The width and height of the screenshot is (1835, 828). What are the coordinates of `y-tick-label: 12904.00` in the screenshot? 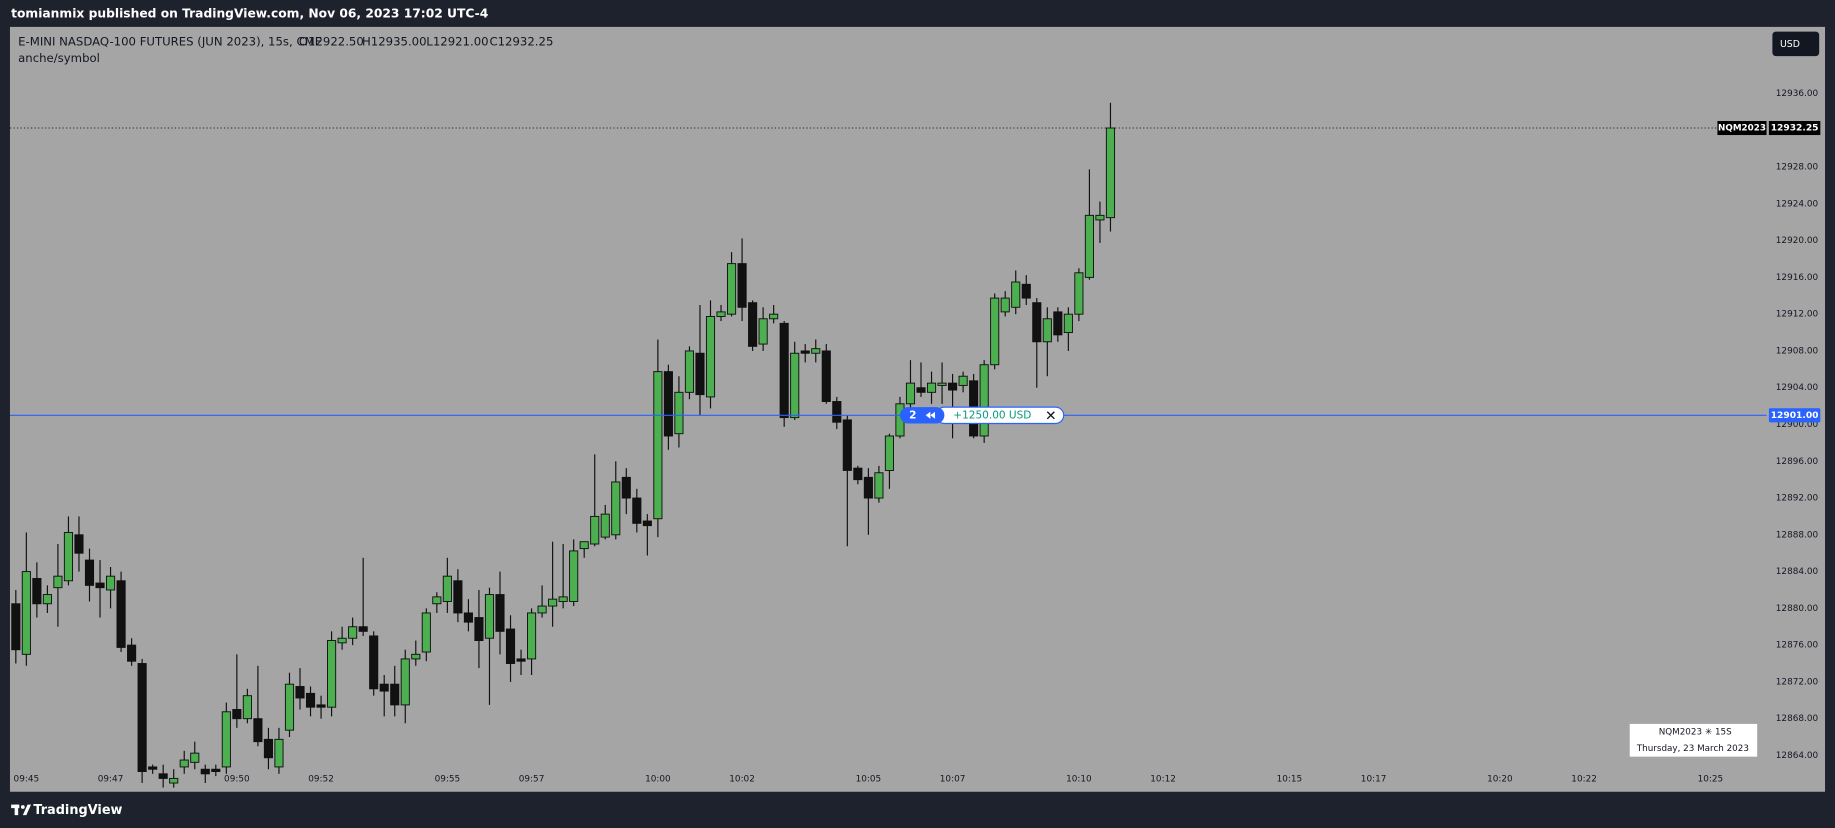 It's located at (1797, 388).